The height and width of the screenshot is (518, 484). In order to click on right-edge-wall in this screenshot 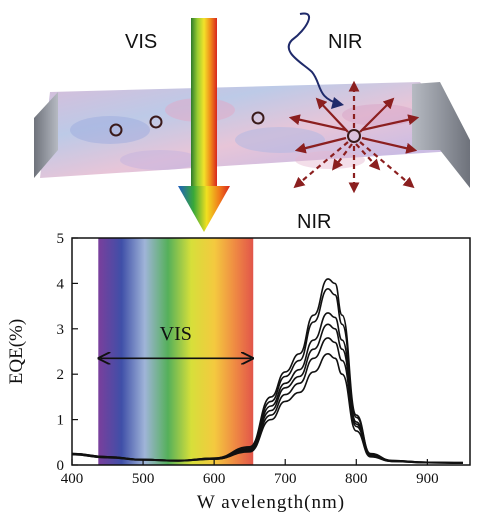, I will do `click(441, 135)`.